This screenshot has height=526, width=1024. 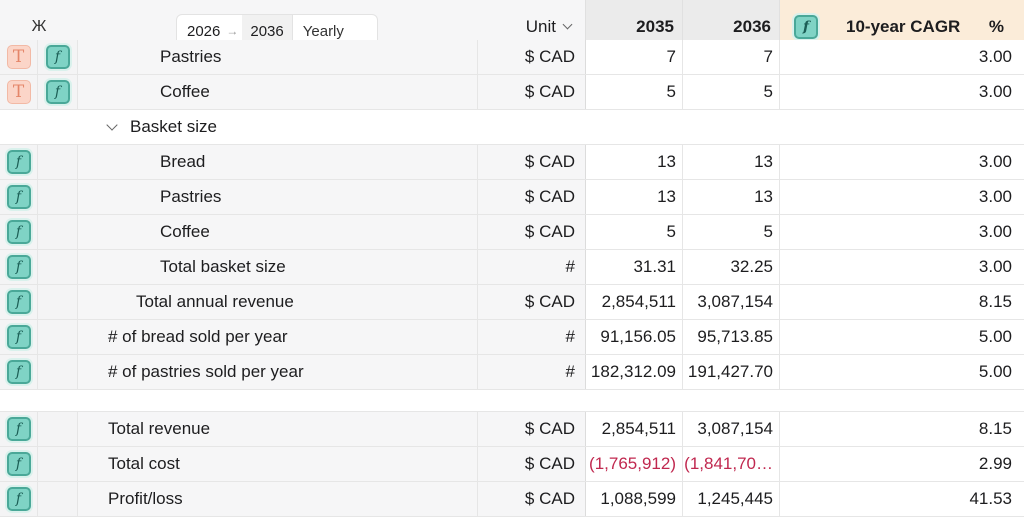 I want to click on row-label: Total cost, so click(x=278, y=464).